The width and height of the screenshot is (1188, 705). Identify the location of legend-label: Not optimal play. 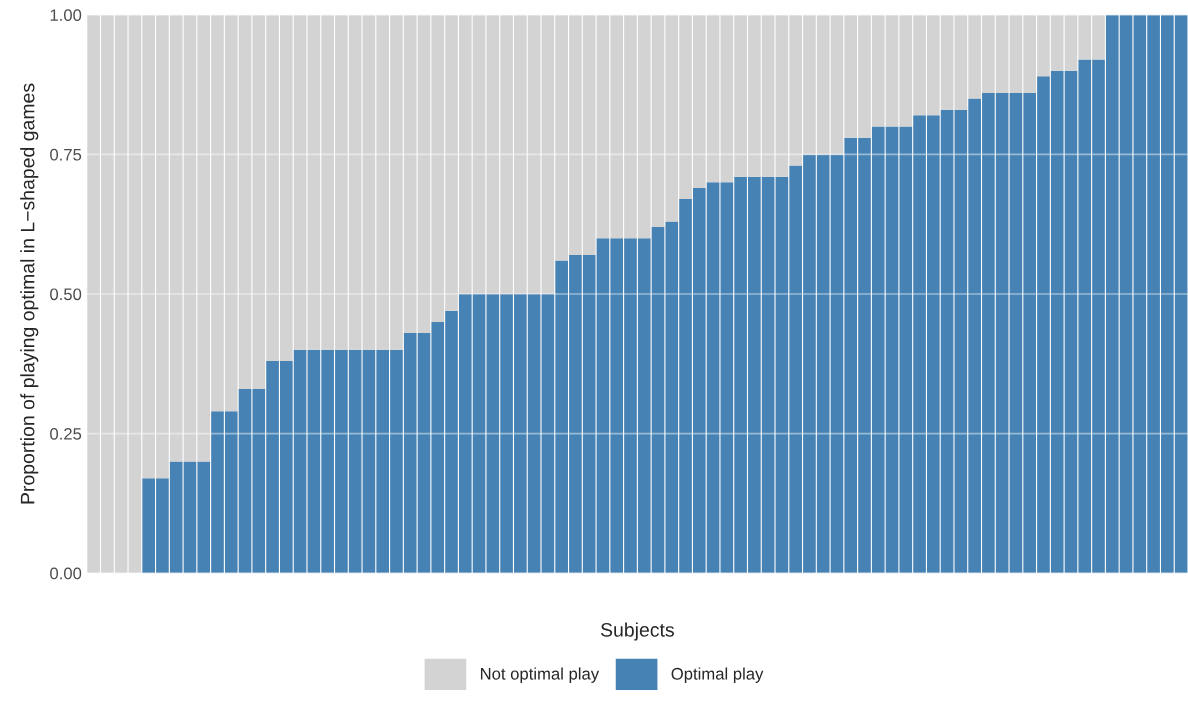
(540, 675).